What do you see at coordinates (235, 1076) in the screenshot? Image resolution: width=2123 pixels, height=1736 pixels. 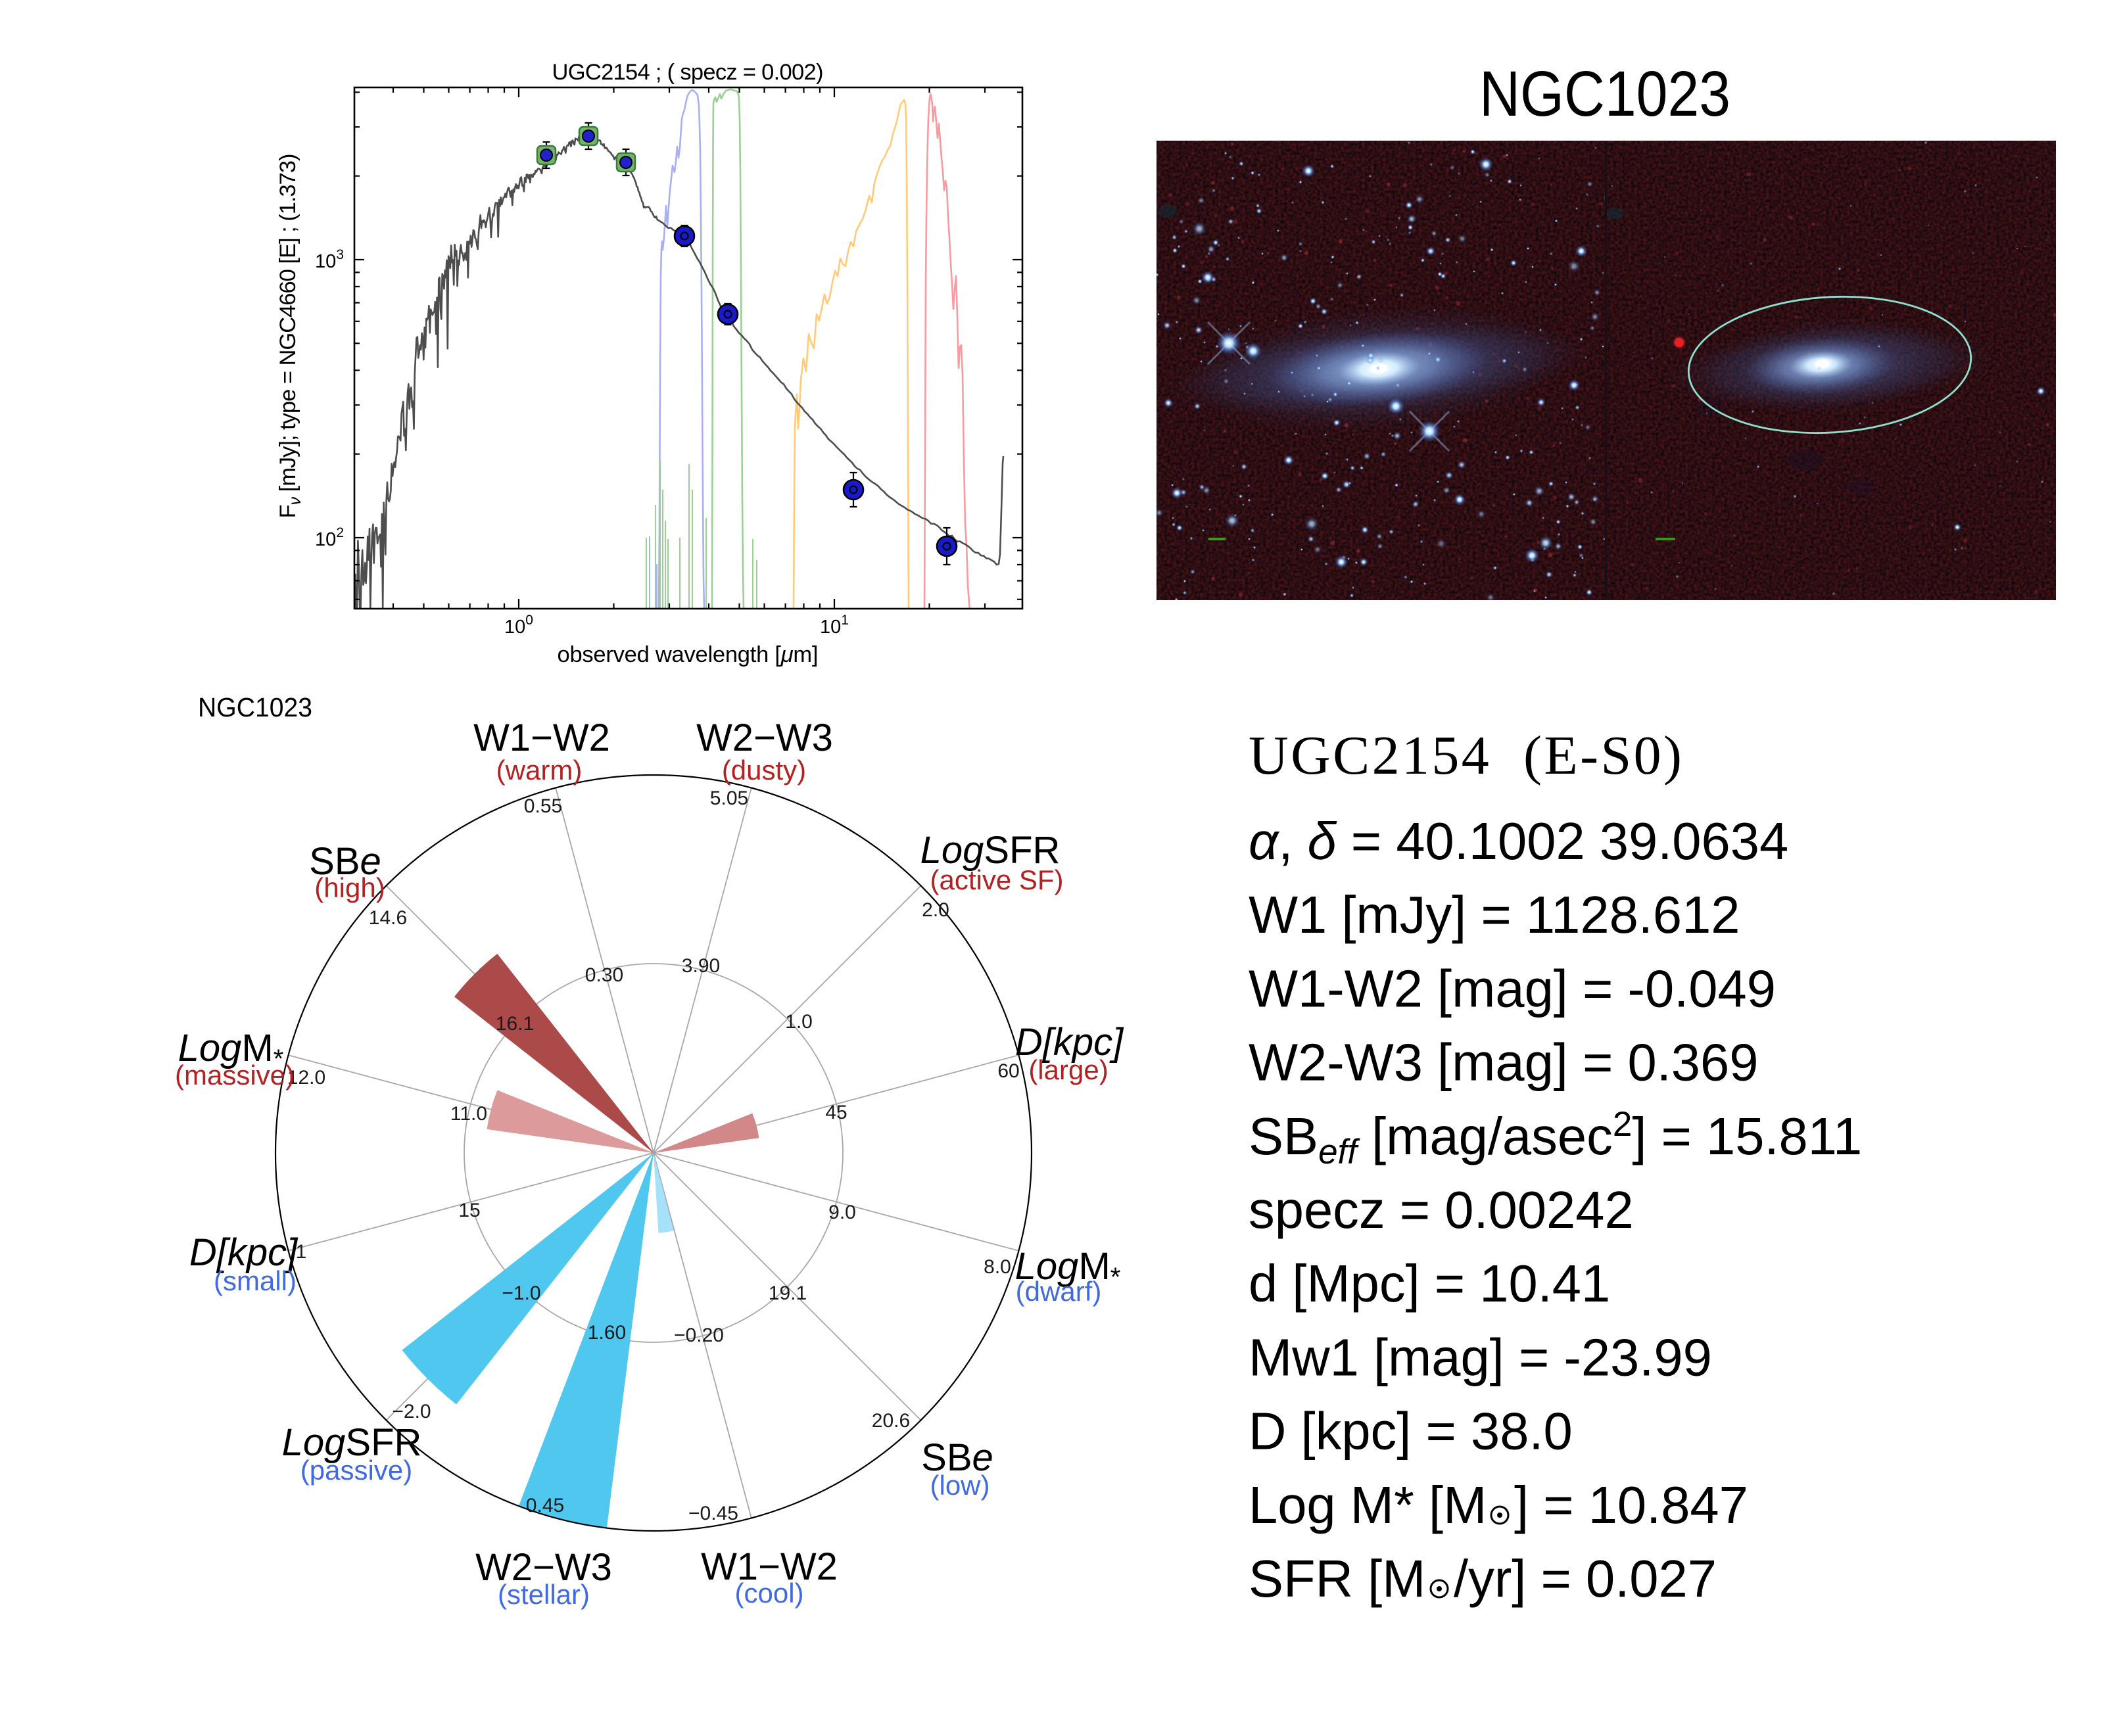 I see `svg-text: (massive)` at bounding box center [235, 1076].